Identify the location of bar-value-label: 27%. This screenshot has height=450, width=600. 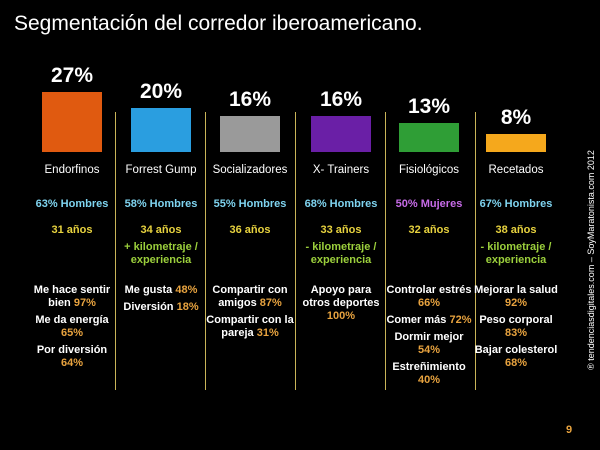
(72, 75).